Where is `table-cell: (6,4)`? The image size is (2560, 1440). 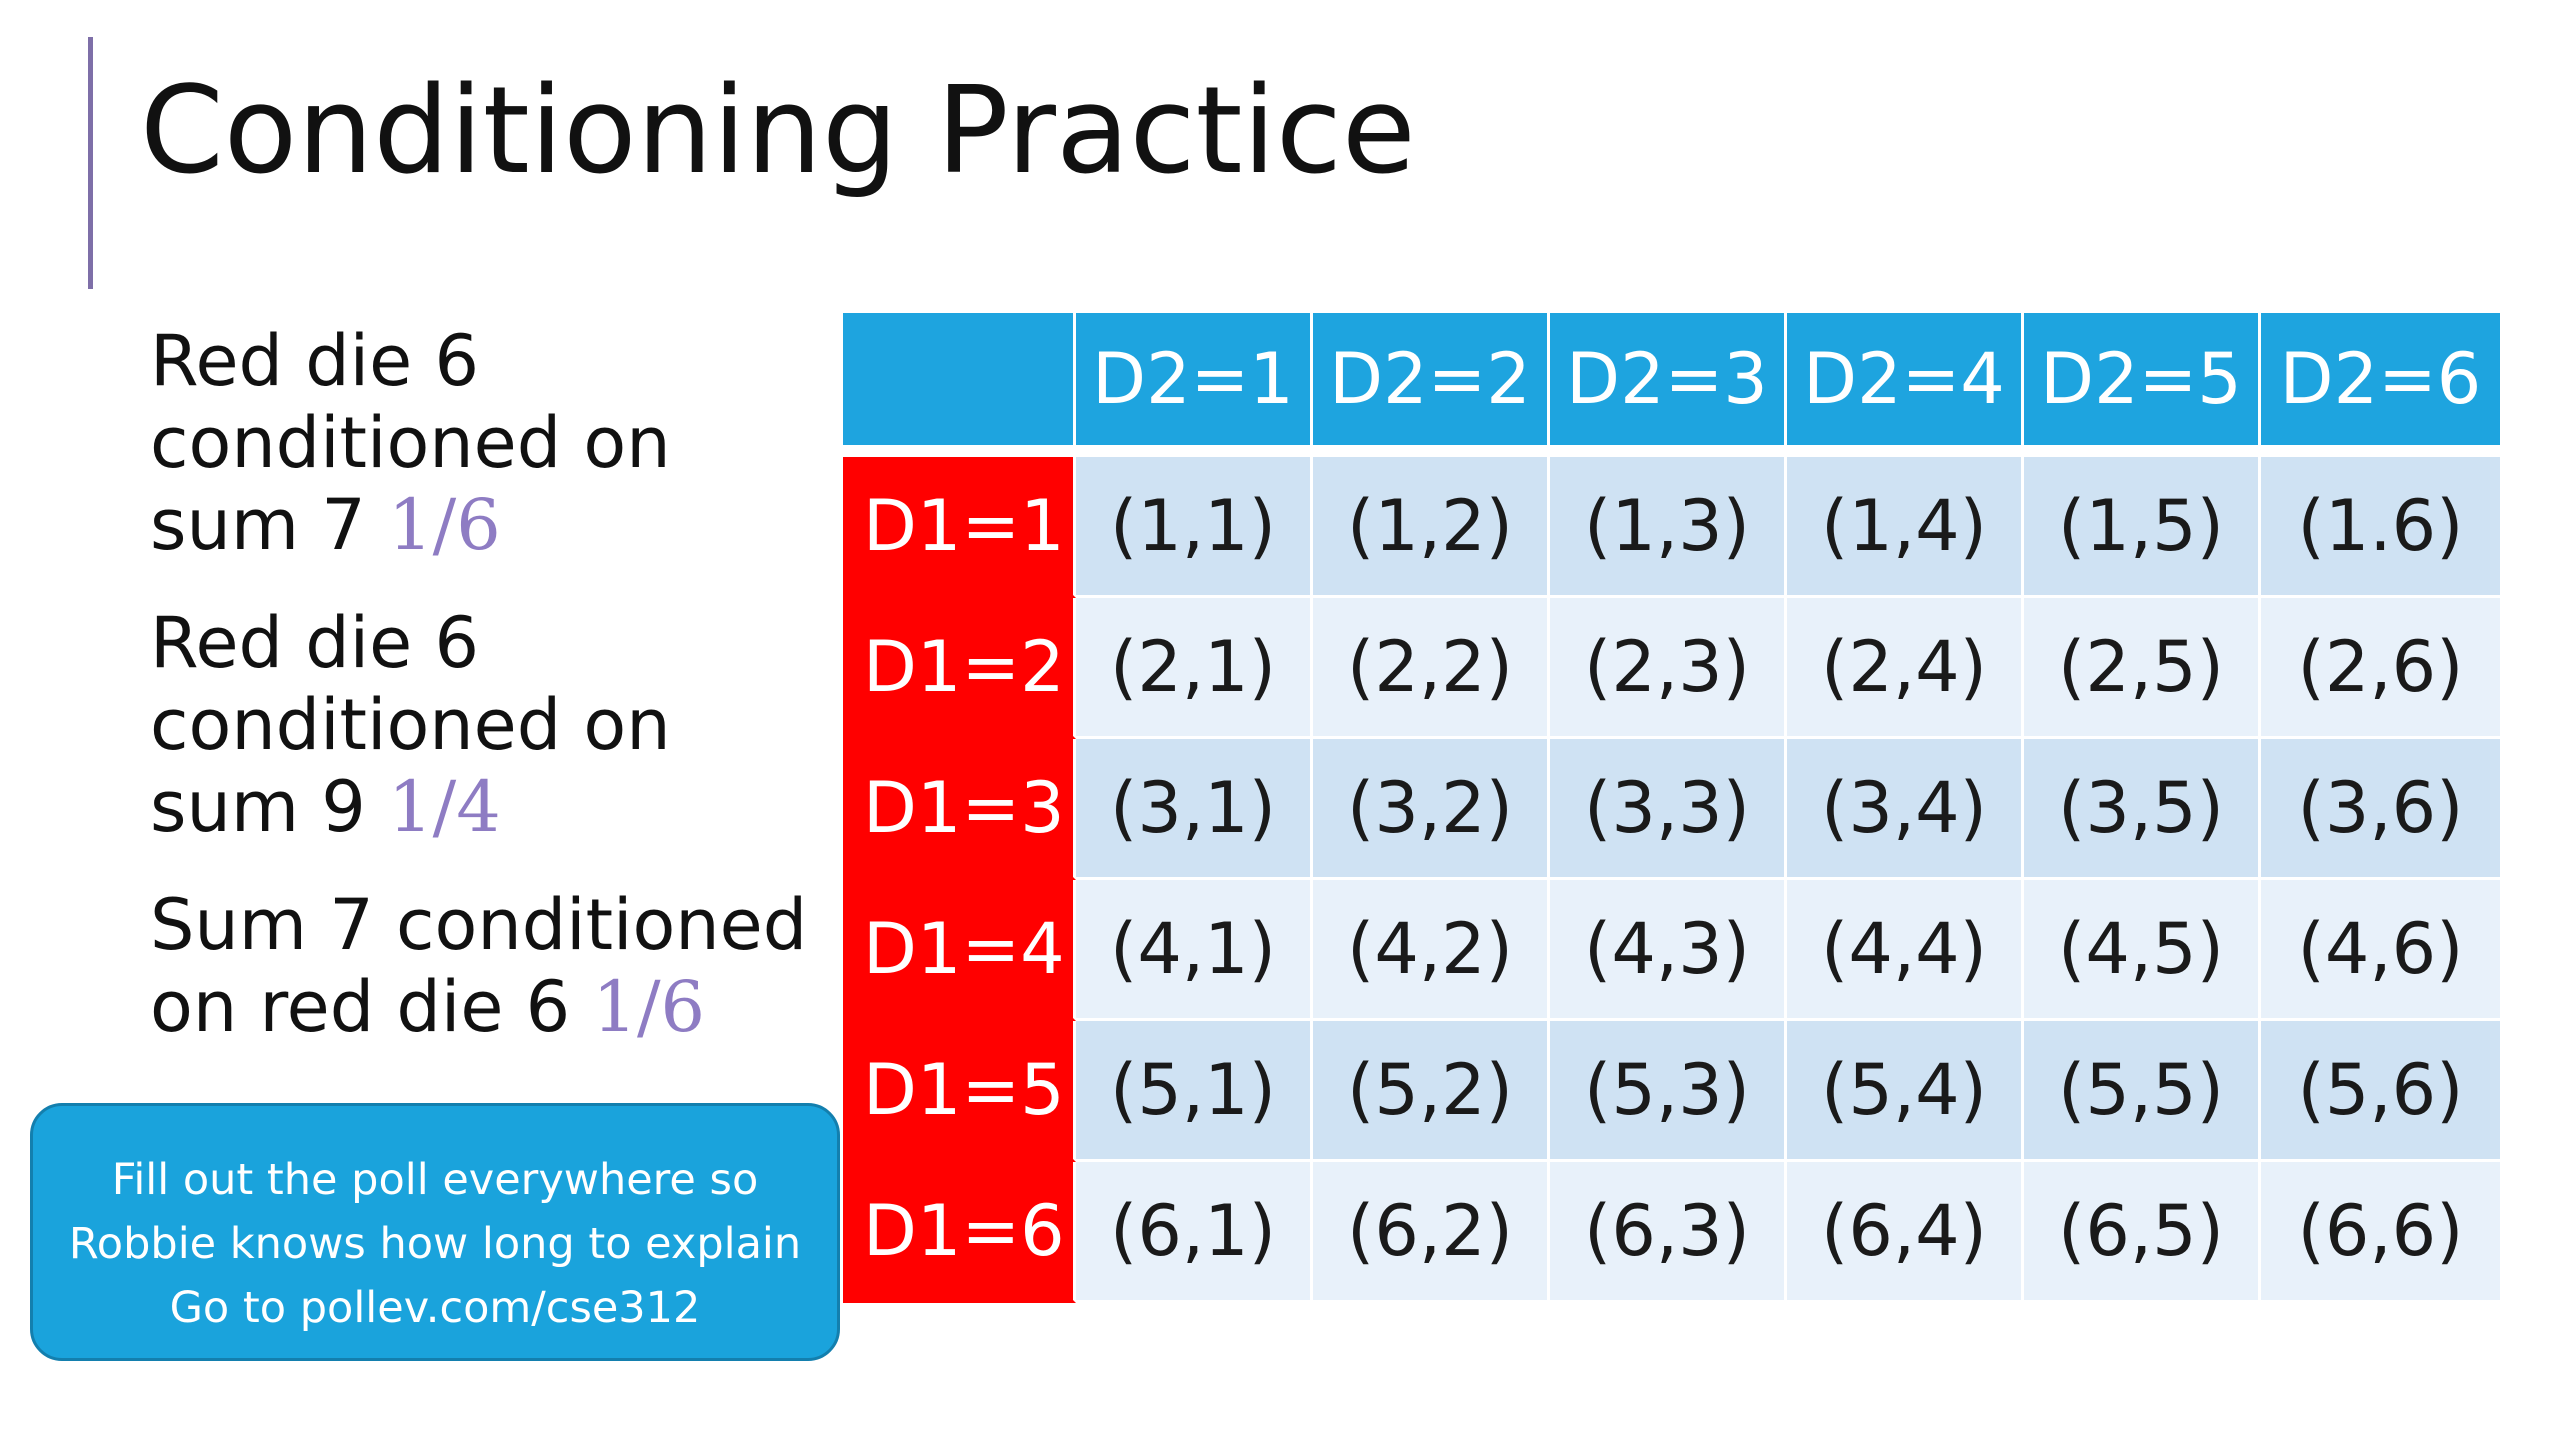
table-cell: (6,4) is located at coordinates (1905, 1232).